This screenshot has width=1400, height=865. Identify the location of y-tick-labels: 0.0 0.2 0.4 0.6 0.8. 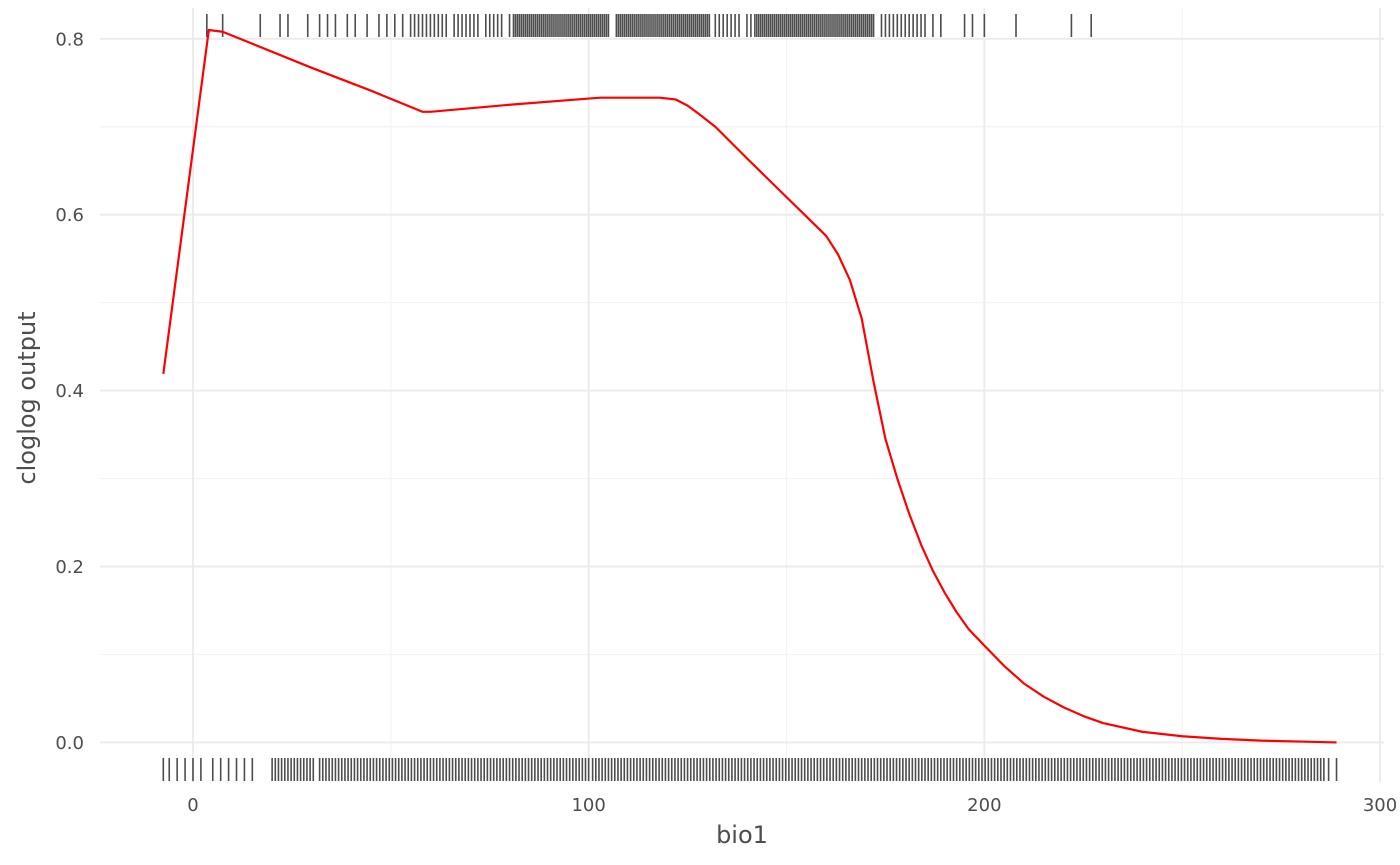
(69, 391).